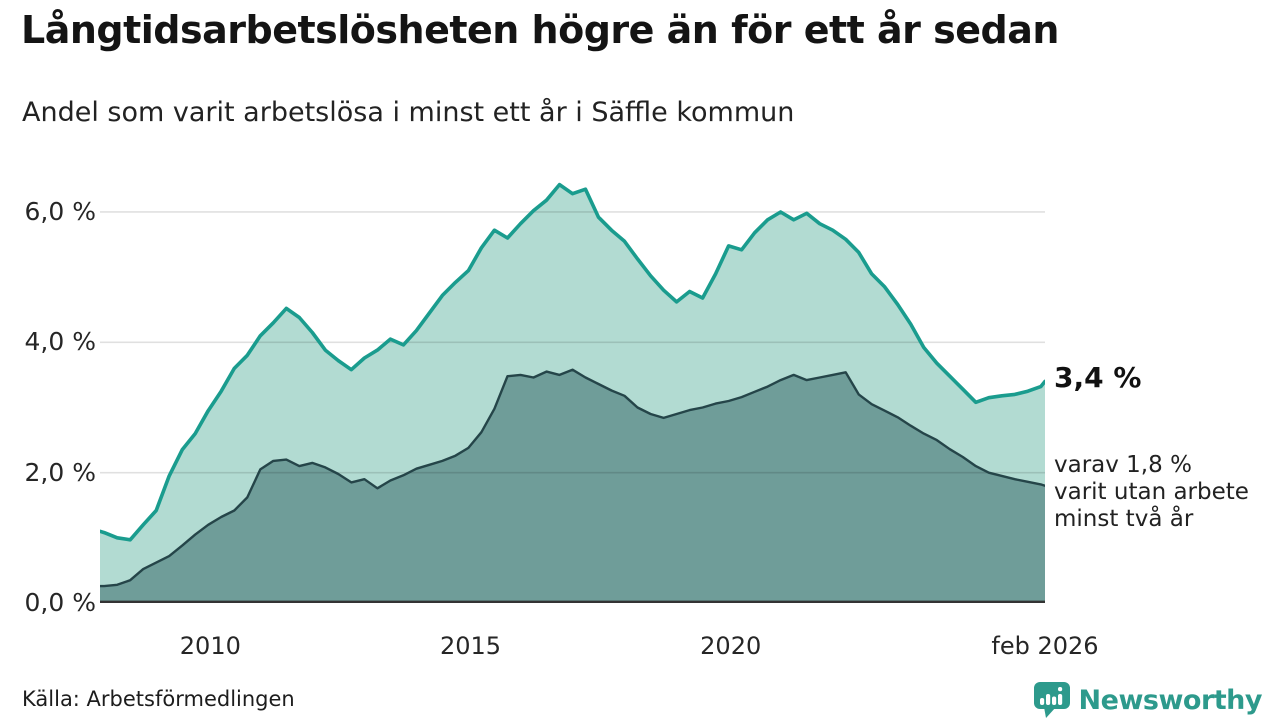  I want to click on x-axis-label: 2010, so click(210, 646).